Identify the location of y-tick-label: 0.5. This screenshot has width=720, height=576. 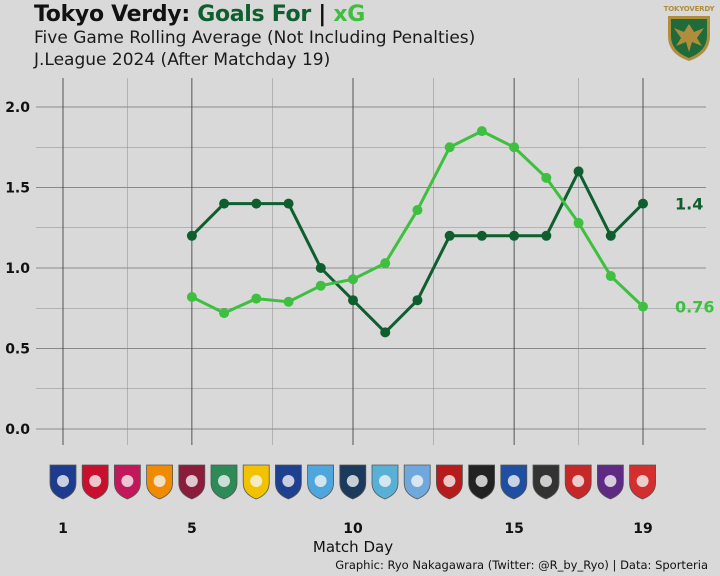
(17, 350).